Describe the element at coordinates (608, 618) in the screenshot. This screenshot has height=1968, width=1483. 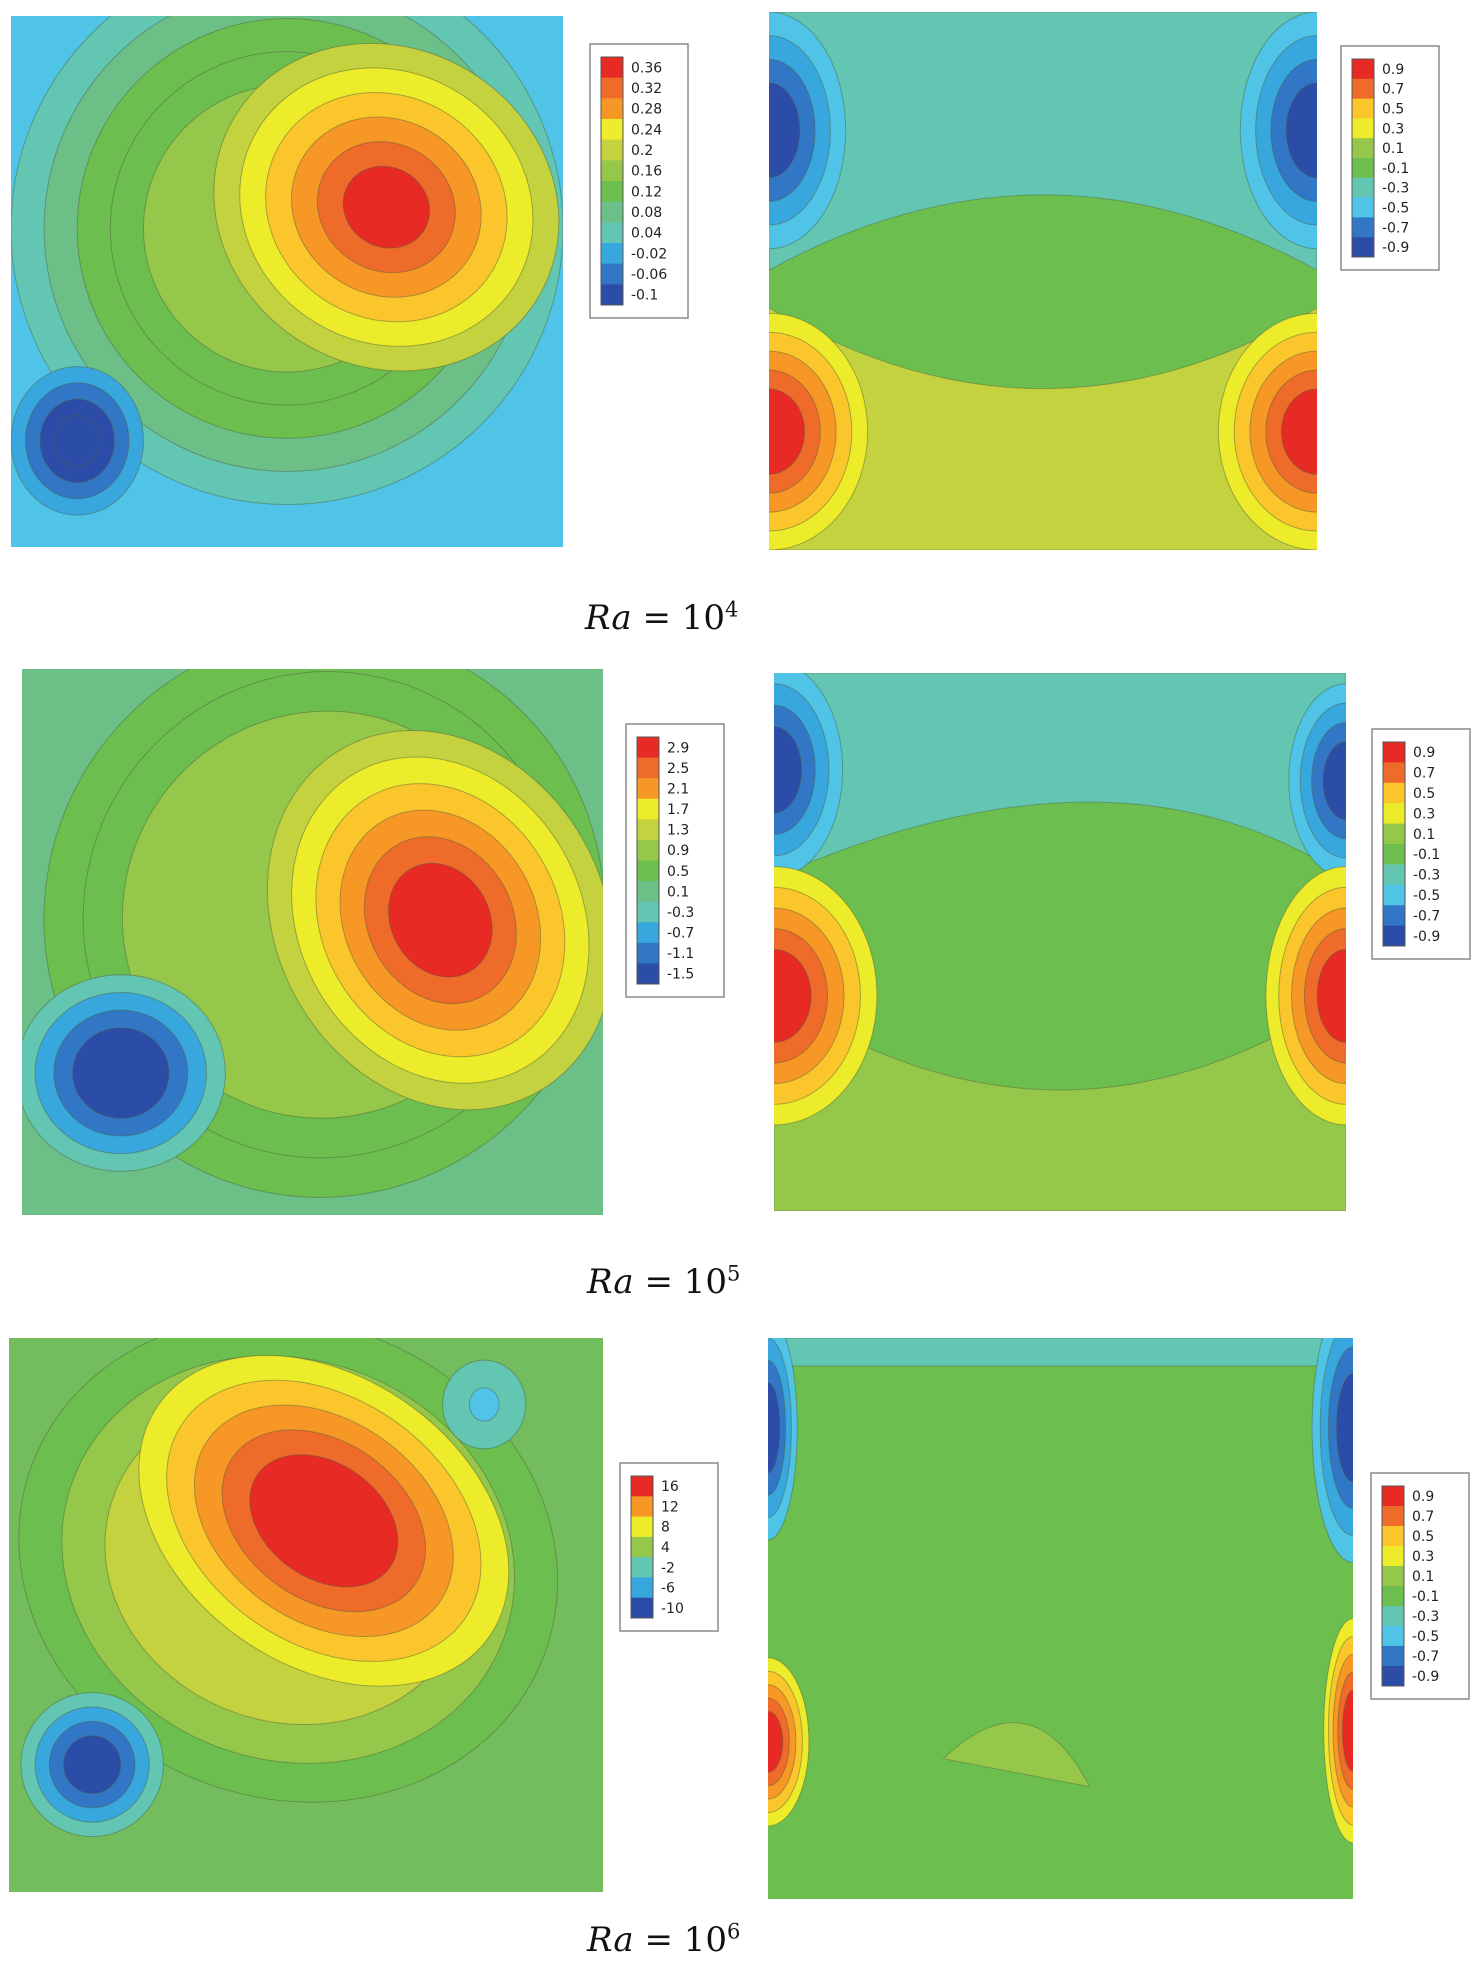
I see `caption-ra4-prefix: Ra` at that location.